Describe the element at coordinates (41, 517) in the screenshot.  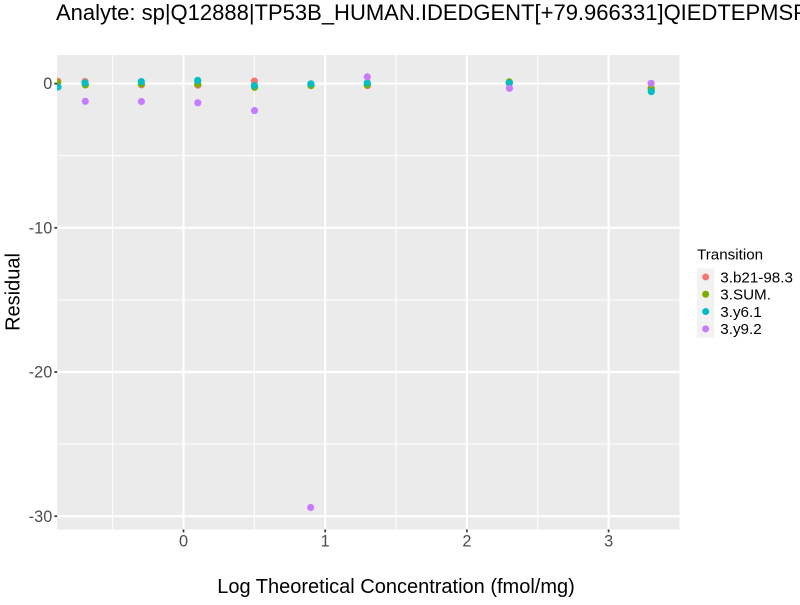
I see `svg-text: -30` at that location.